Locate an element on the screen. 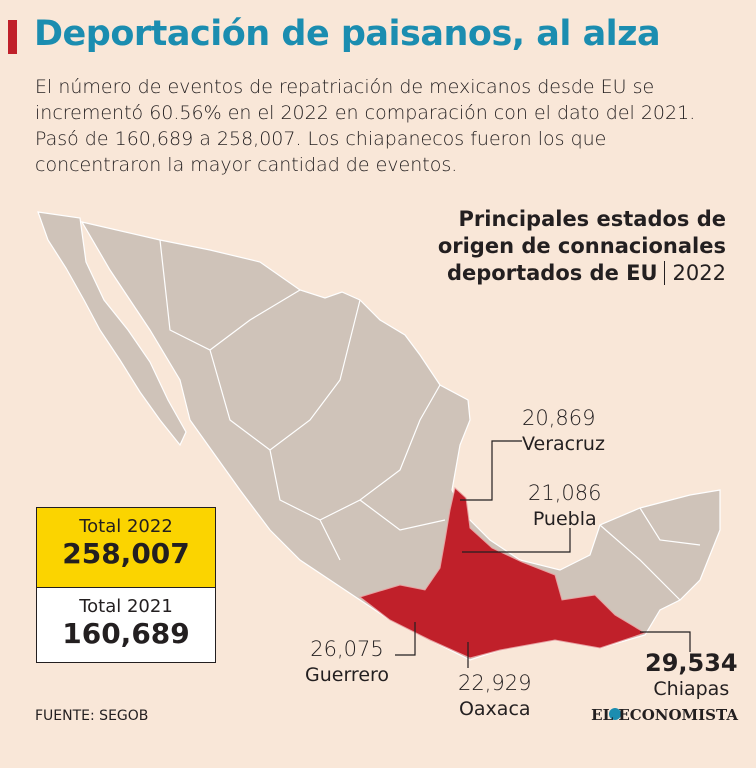 This screenshot has height=768, width=756. source: FUENTE: SEGOB is located at coordinates (92, 716).